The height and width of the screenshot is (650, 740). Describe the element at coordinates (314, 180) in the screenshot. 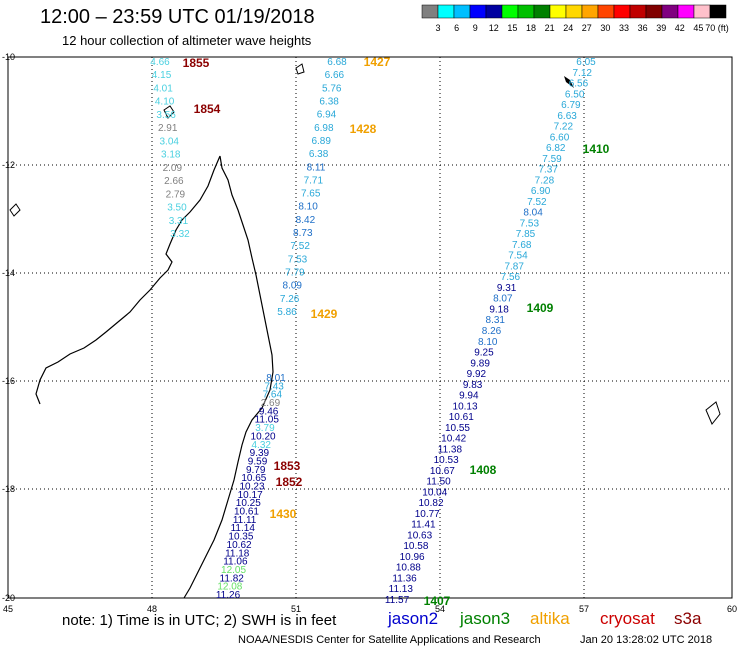

I see `wave-height-value: 7.71` at that location.